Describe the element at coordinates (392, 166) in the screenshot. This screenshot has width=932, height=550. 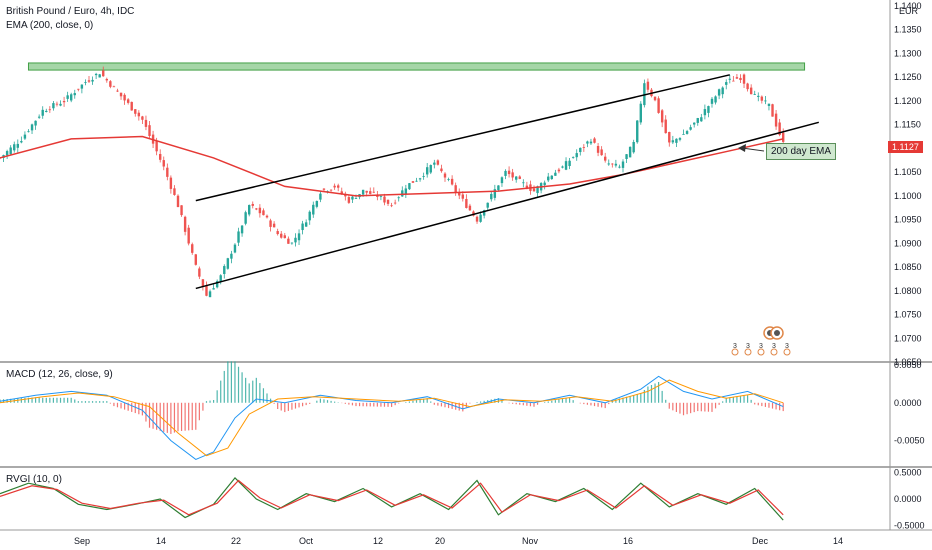
I see `ema-line` at that location.